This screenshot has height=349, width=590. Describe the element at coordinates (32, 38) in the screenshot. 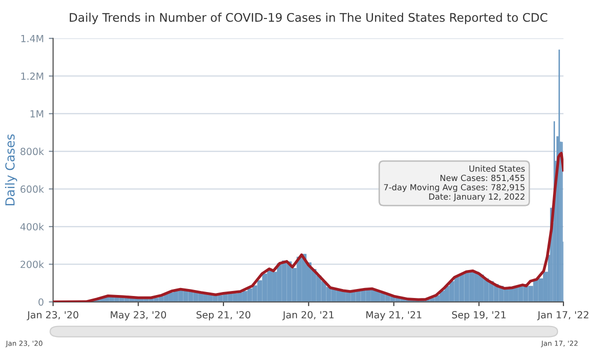

I see `y-tick-label: 1.4M` at that location.